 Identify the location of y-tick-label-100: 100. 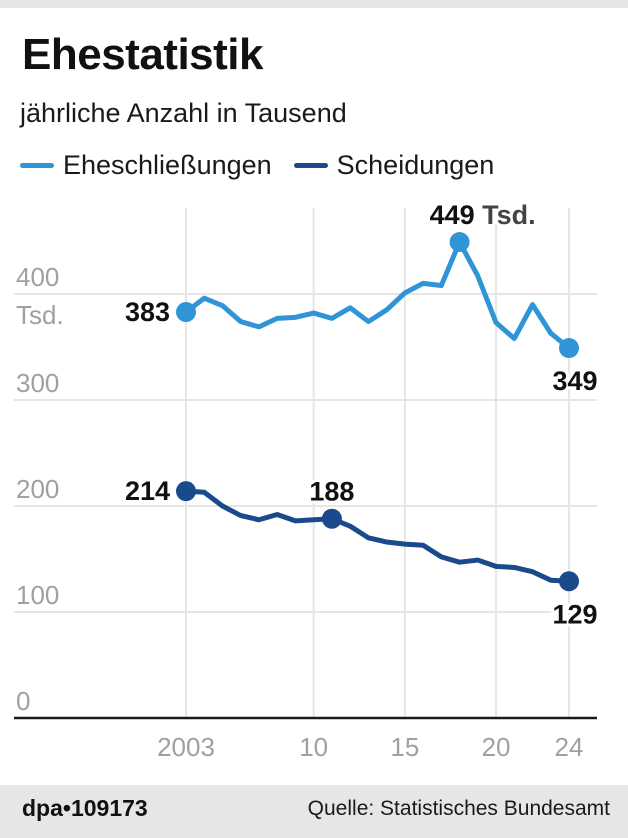
(37, 595).